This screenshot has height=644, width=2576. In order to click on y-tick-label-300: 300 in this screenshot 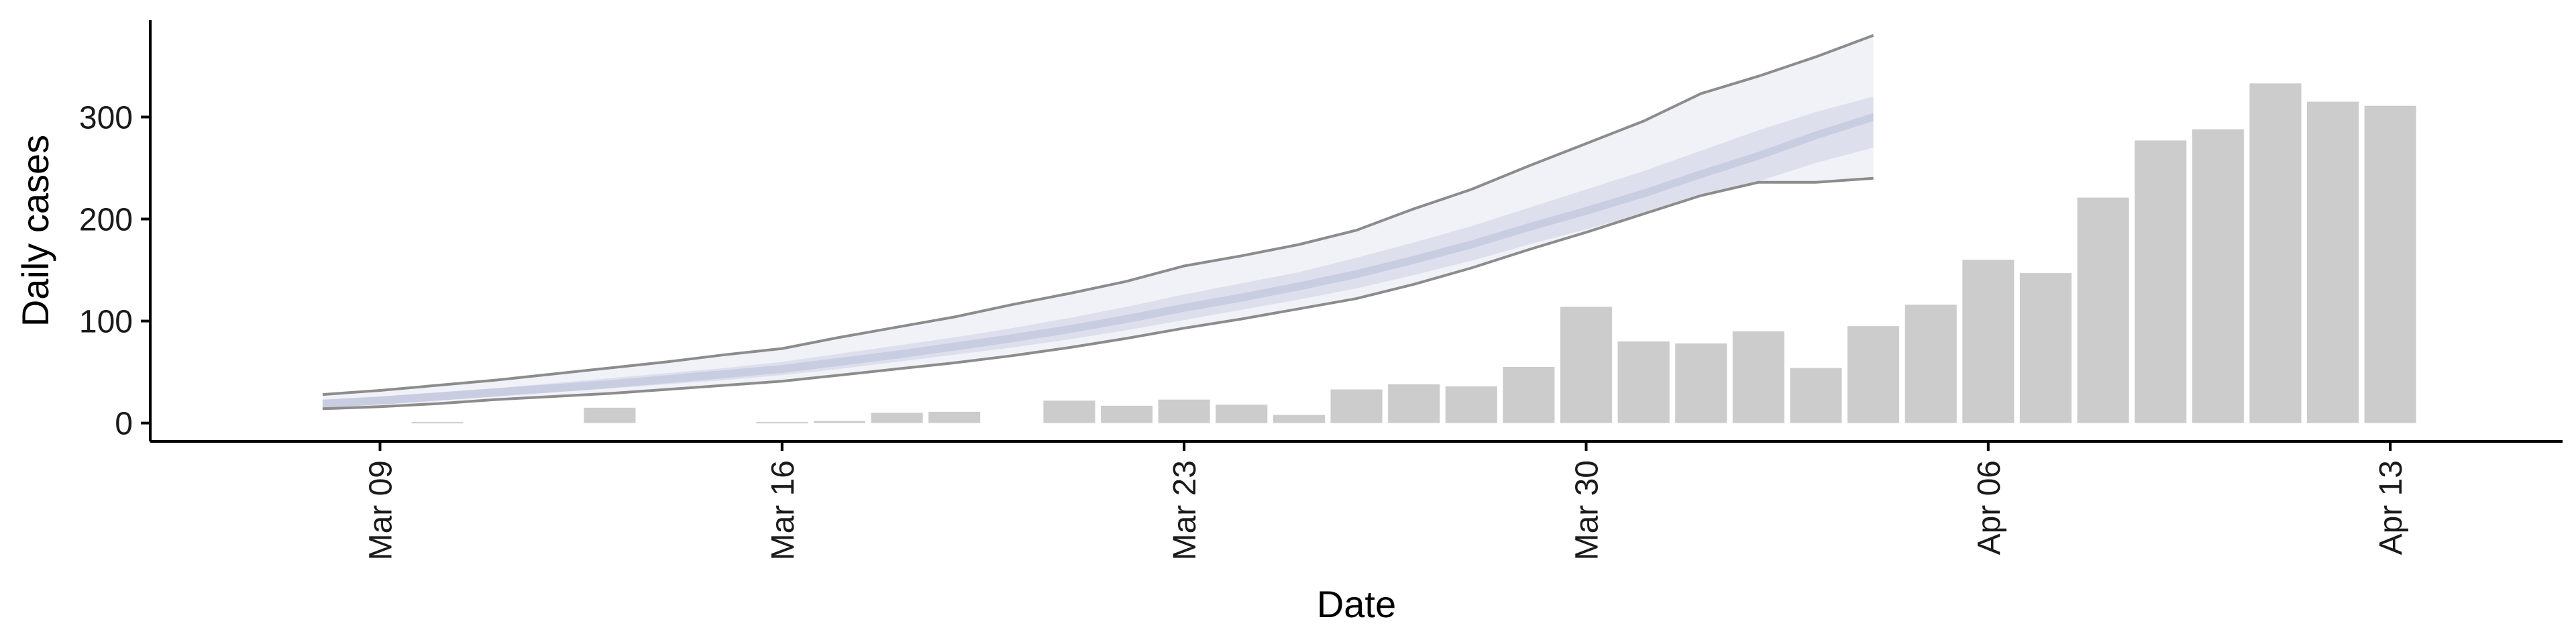, I will do `click(106, 118)`.